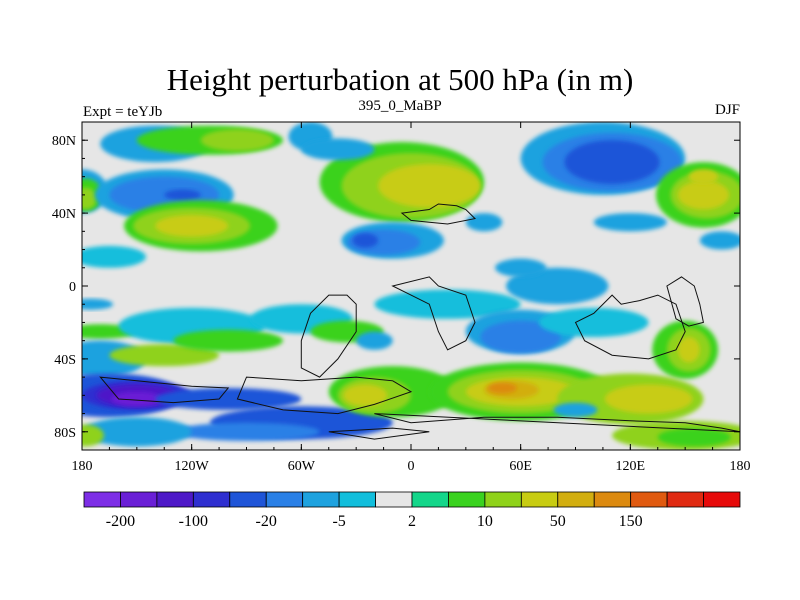 The image size is (800, 600). I want to click on x-tick-label: 0, so click(411, 466).